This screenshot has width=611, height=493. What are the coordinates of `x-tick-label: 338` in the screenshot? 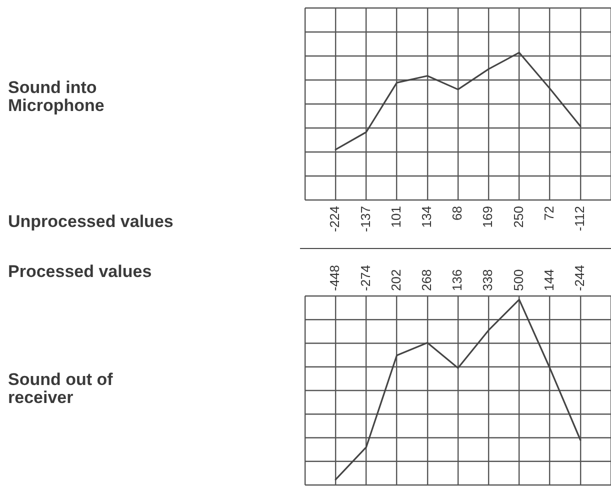 It's located at (488, 280).